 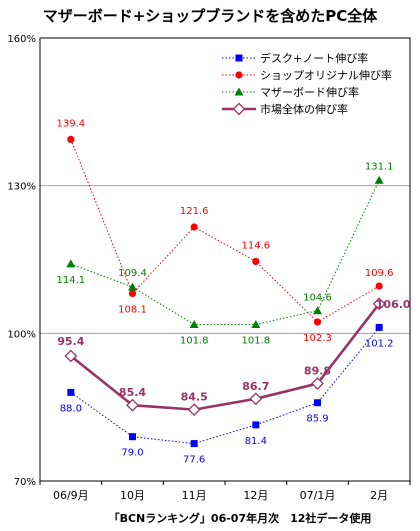 I want to click on data-label: 95.4, so click(x=70, y=341).